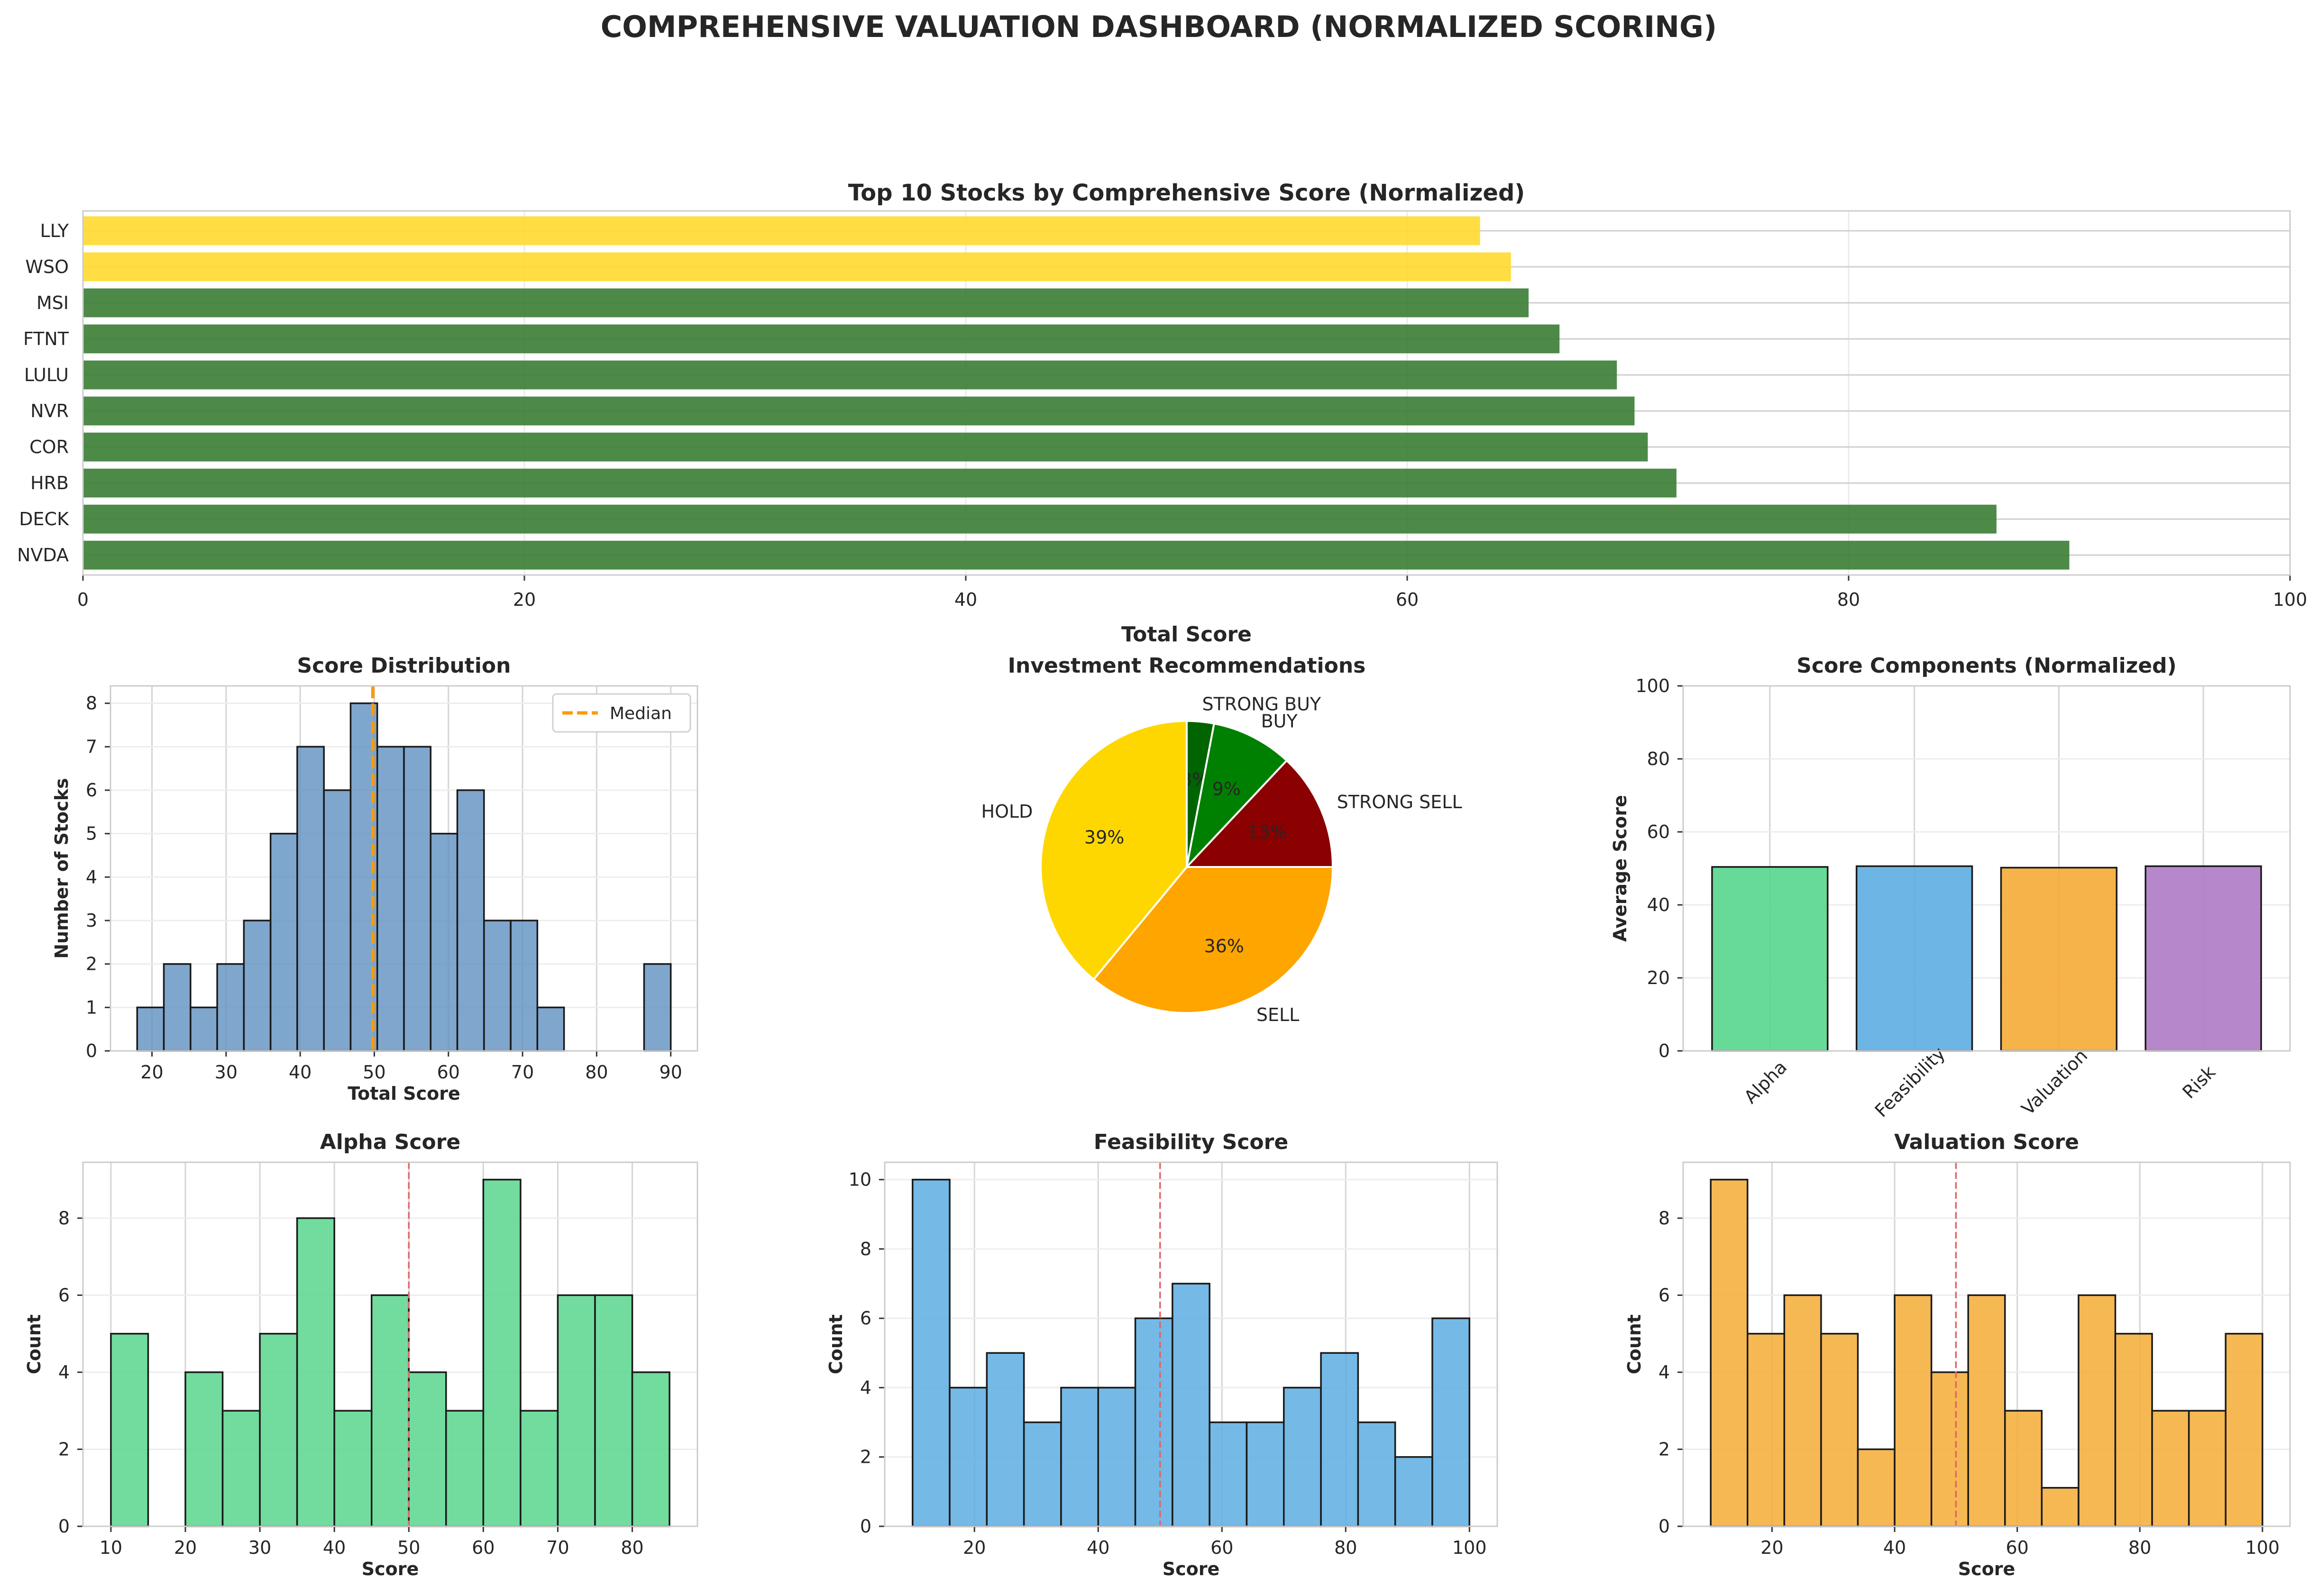 This screenshot has width=2318, height=1596. Describe the element at coordinates (1191, 1344) in the screenshot. I see `feasibility-frame` at that location.